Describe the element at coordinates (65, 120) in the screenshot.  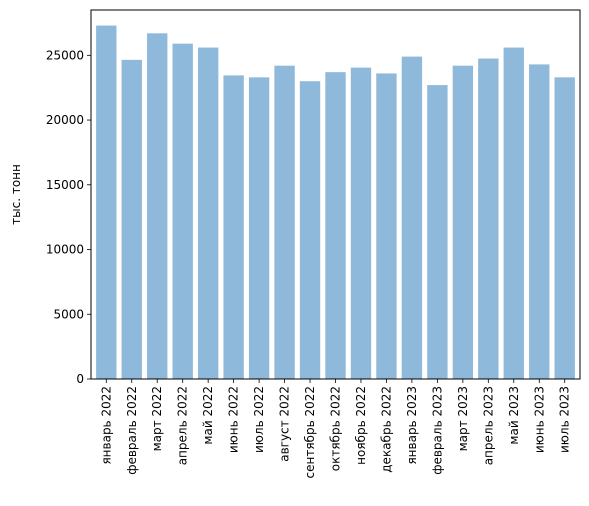
I see `y-tick-label: 20000` at that location.